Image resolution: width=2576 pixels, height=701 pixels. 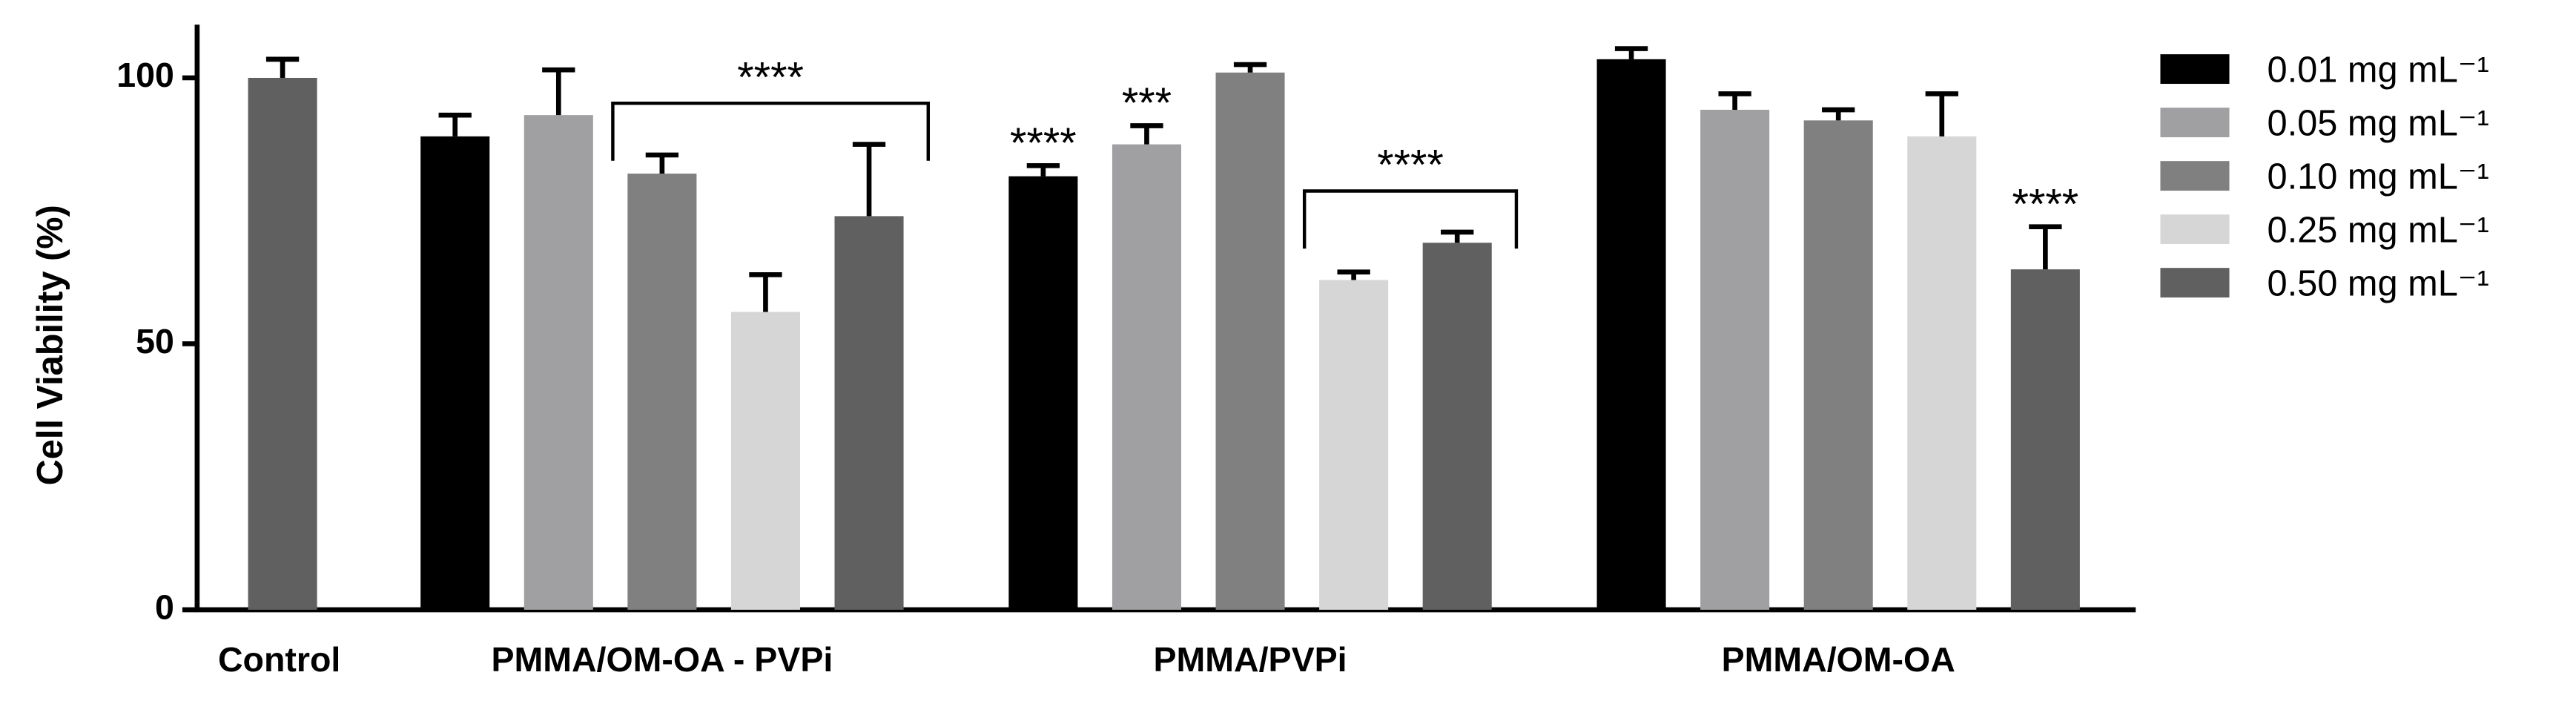 I want to click on y-tick-label: 100, so click(x=145, y=75).